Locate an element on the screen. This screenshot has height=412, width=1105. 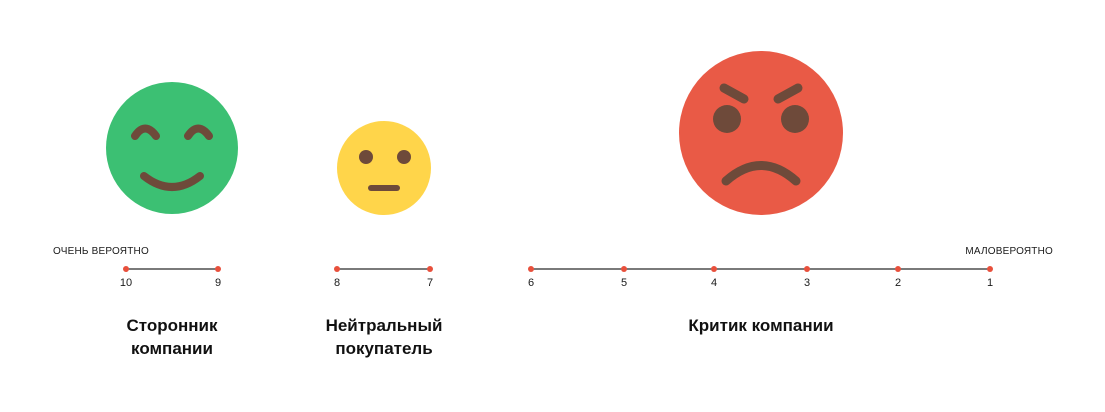
tick-label-10: 10 is located at coordinates (126, 283).